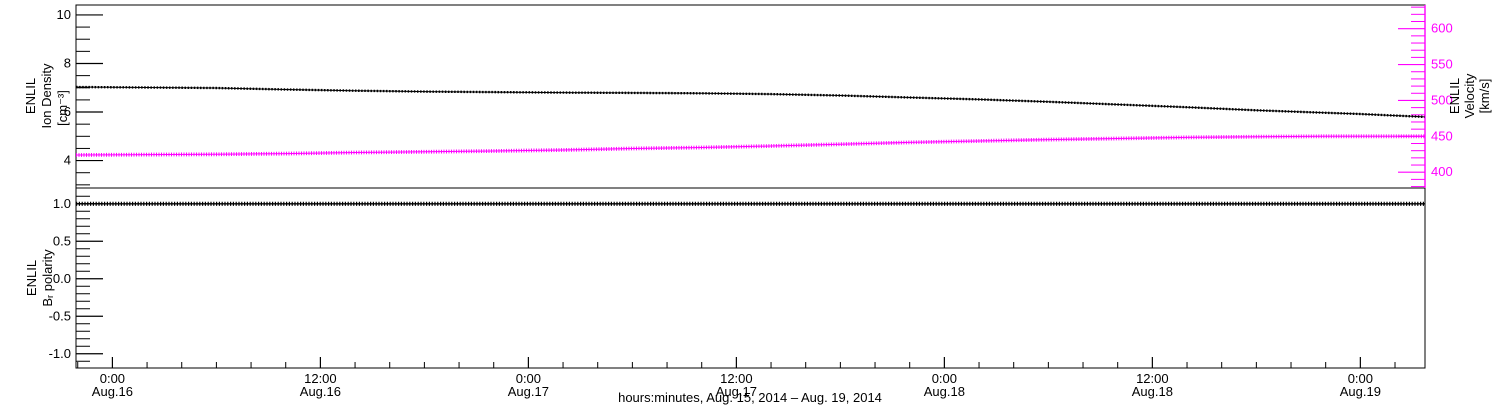  Describe the element at coordinates (62, 203) in the screenshot. I see `polarity-tick-label: 1.0` at that location.